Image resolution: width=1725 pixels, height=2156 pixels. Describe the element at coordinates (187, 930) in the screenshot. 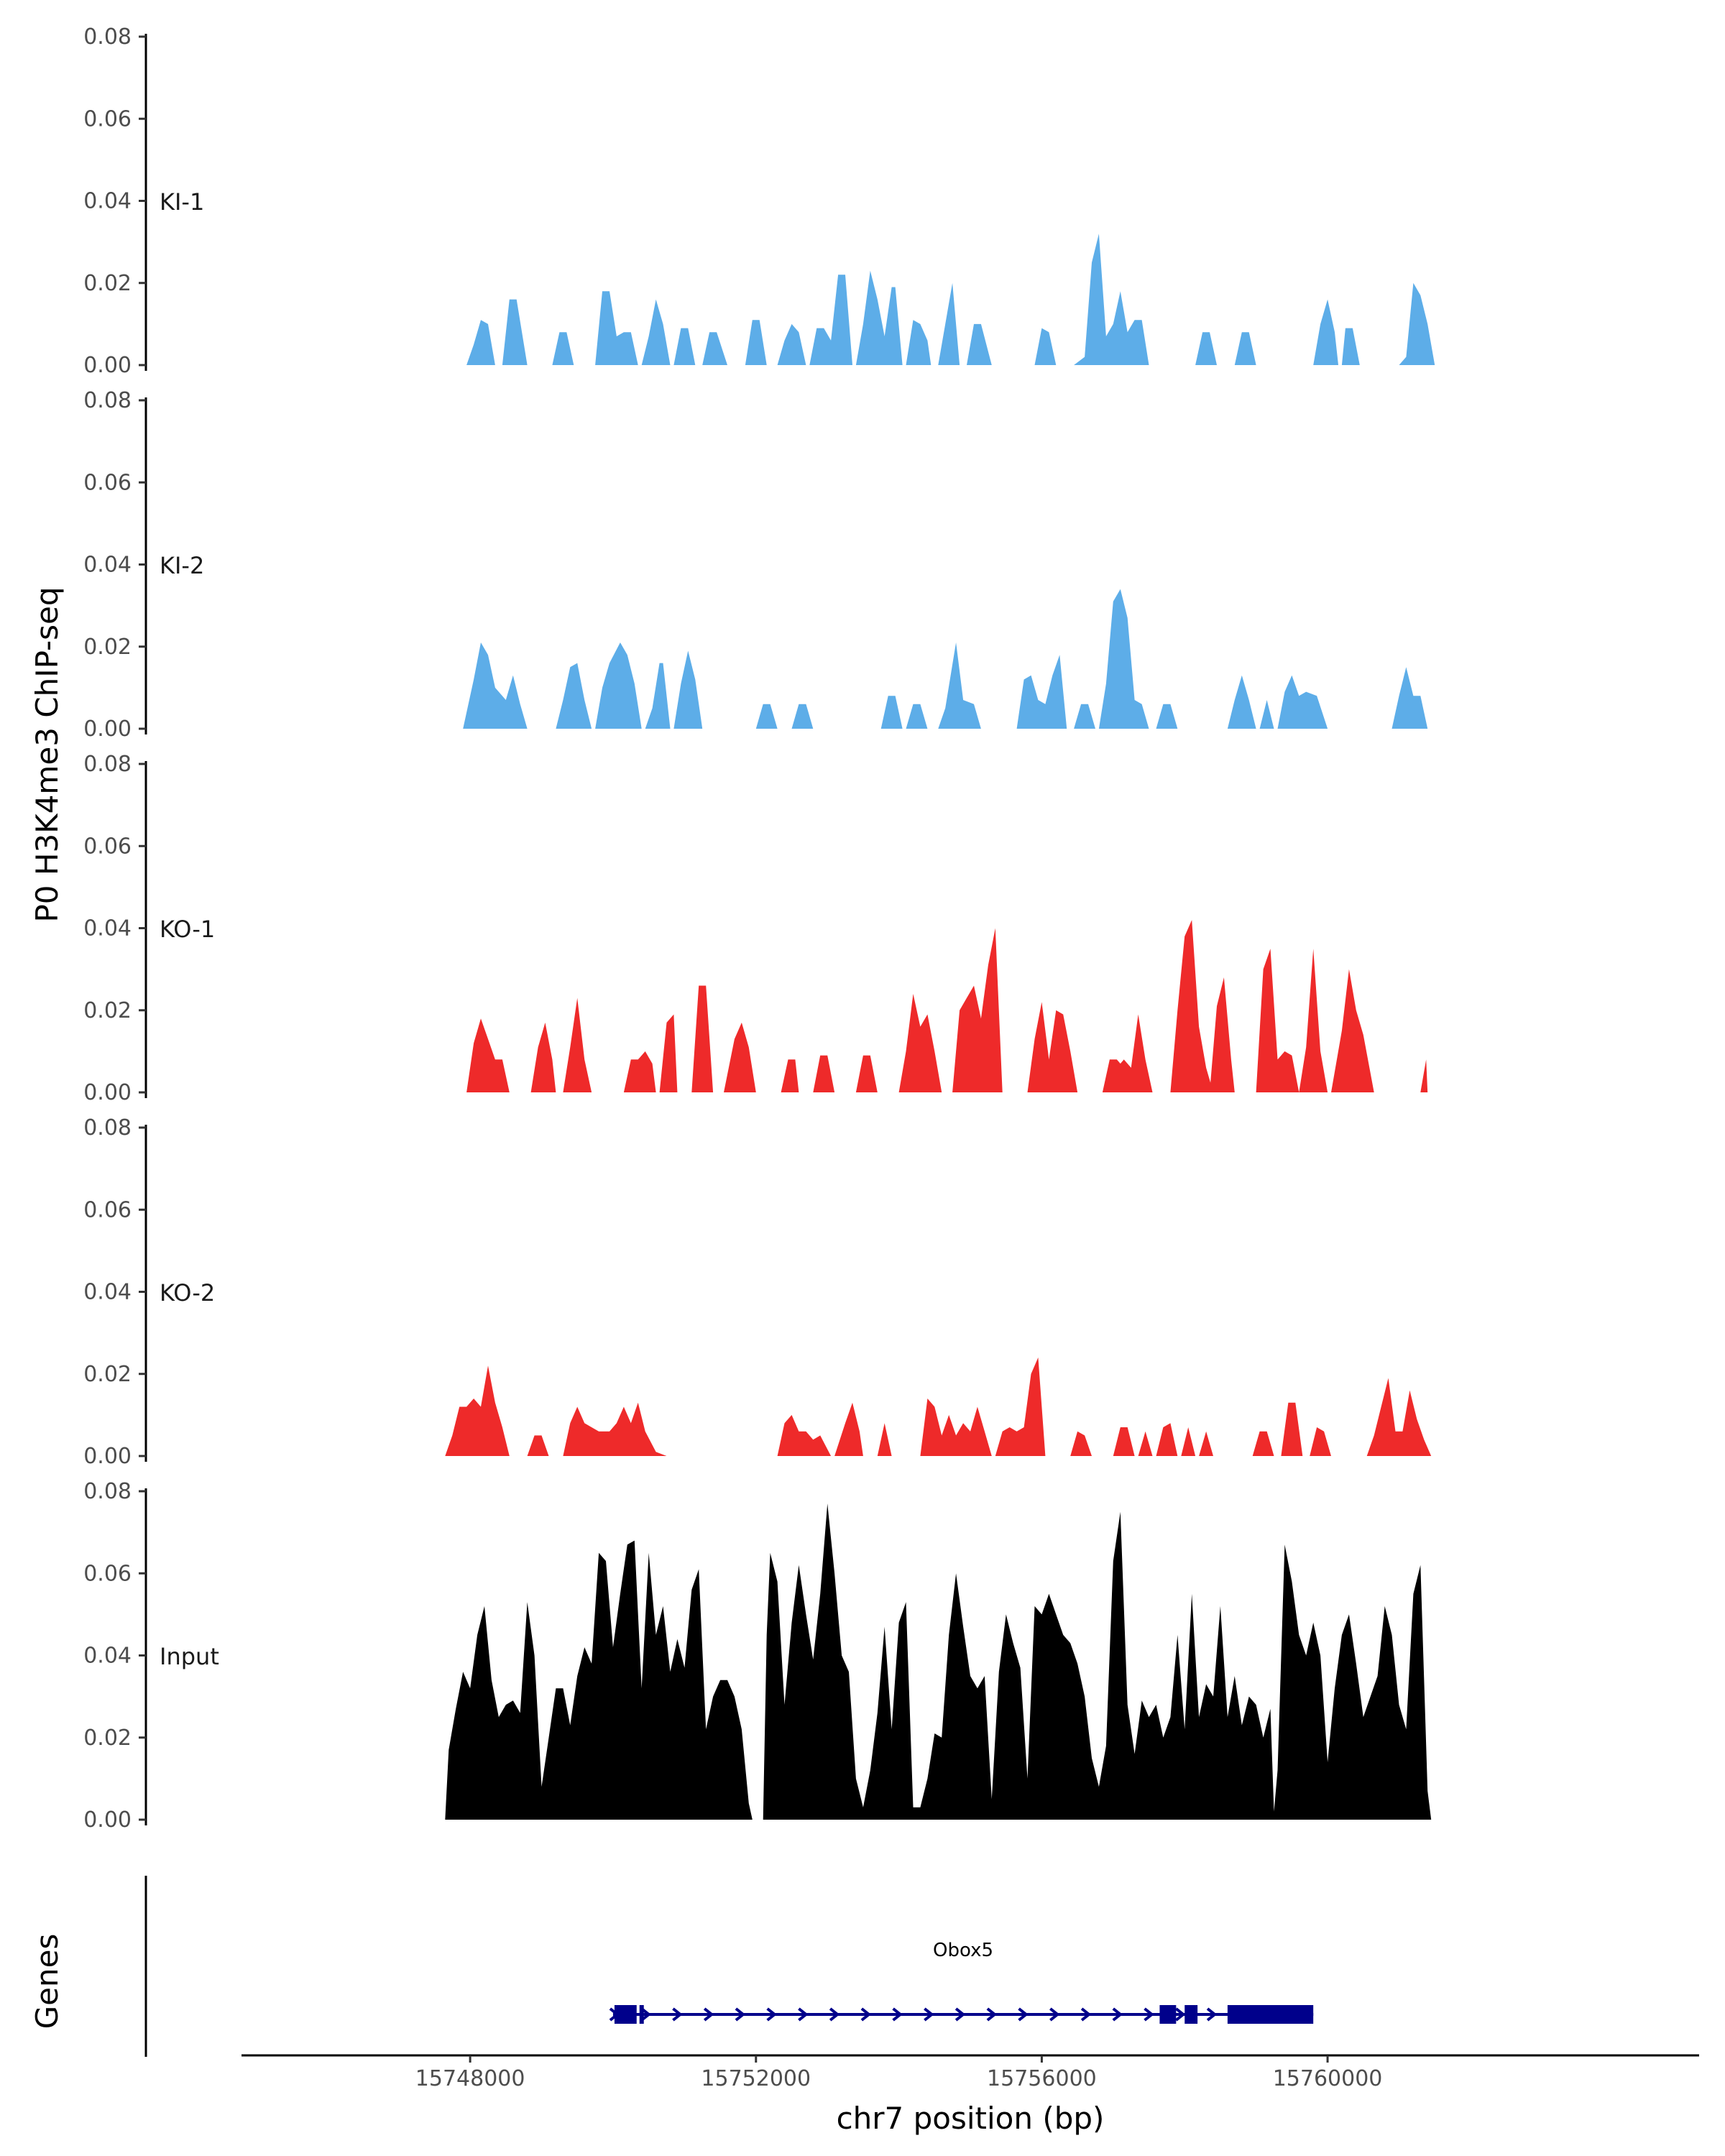

I see `track-label-ko-1: KO-1` at that location.